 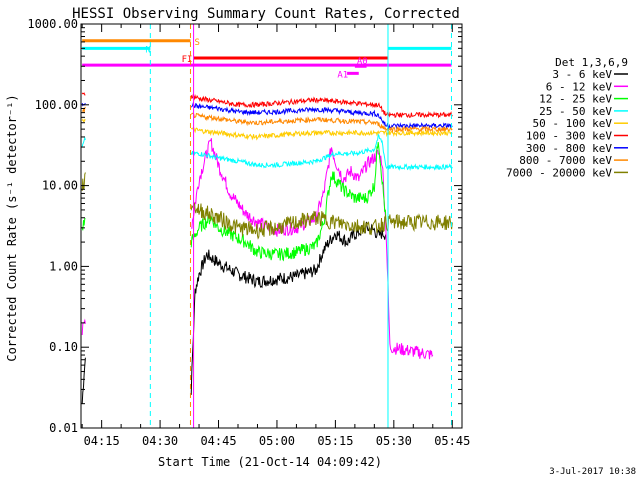 I want to click on y-tick-label: 0.10, so click(x=63, y=347).